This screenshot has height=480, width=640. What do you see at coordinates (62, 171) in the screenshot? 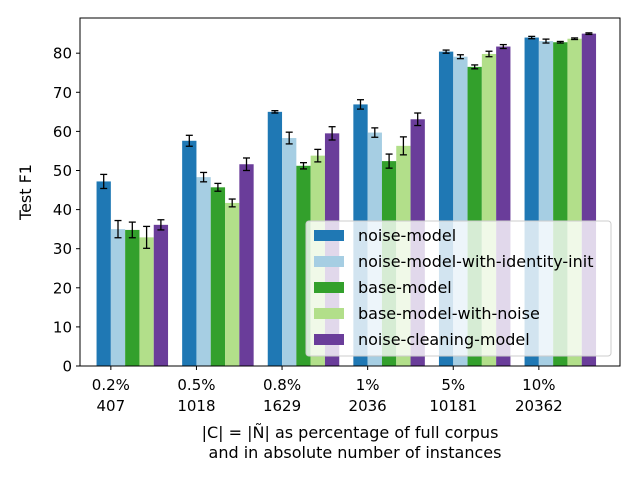
I see `y-tick-label-50: 50` at bounding box center [62, 171].